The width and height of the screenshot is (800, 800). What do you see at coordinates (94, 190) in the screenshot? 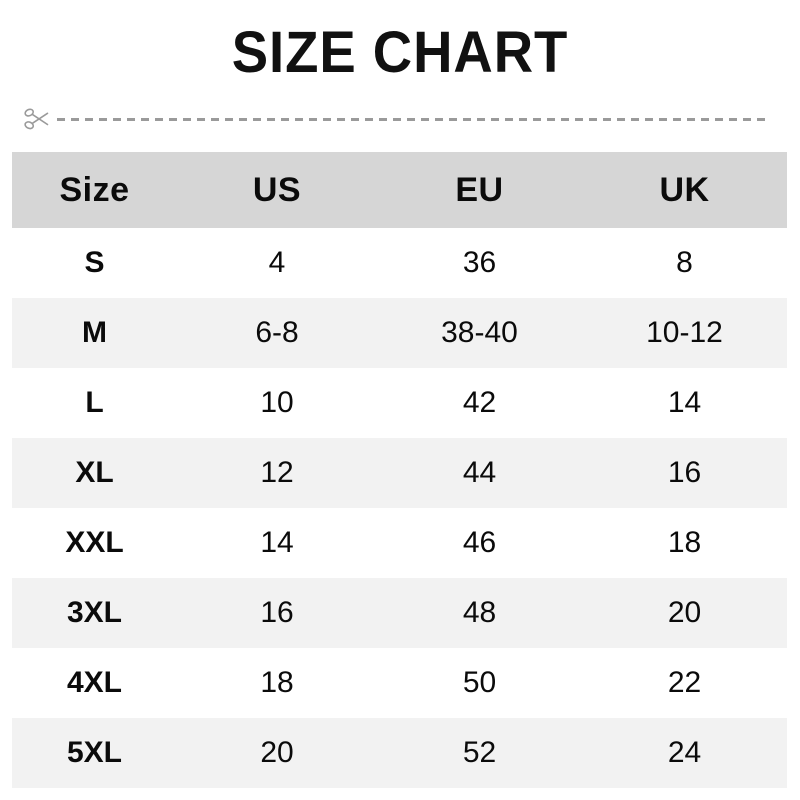
I see `column-header-size: Size` at bounding box center [94, 190].